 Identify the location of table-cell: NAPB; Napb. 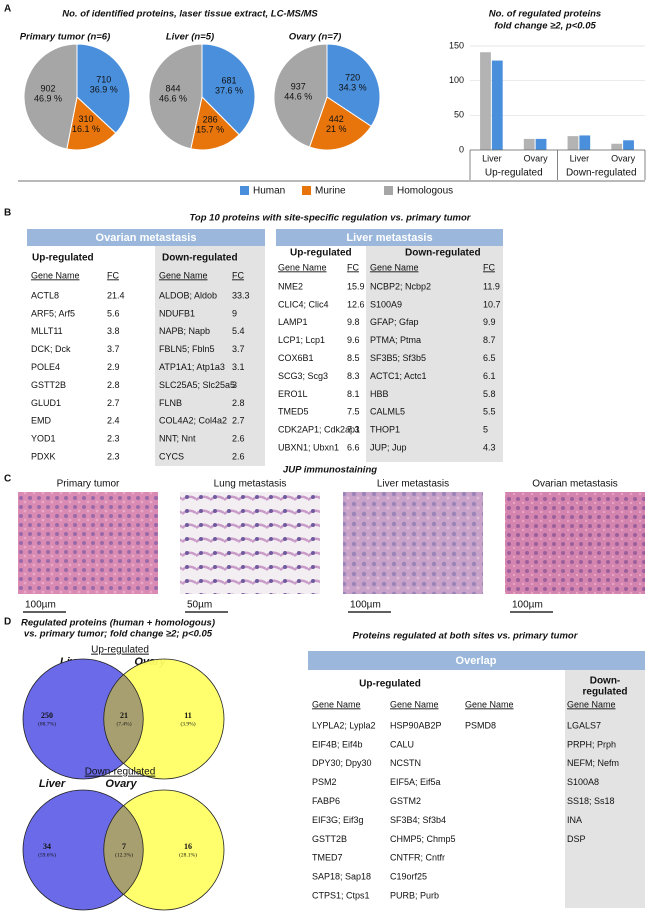
(184, 331).